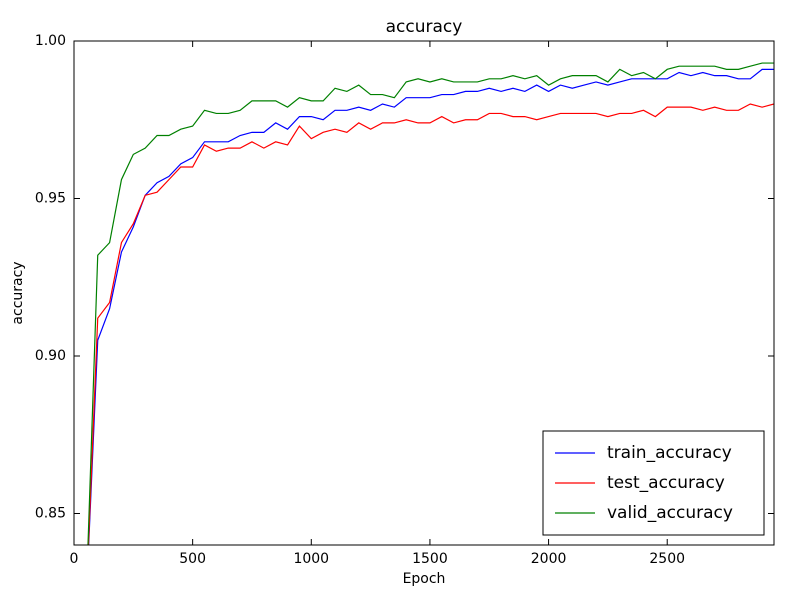 This screenshot has width=812, height=612. Describe the element at coordinates (311, 559) in the screenshot. I see `x-tick-label: 1000` at that location.